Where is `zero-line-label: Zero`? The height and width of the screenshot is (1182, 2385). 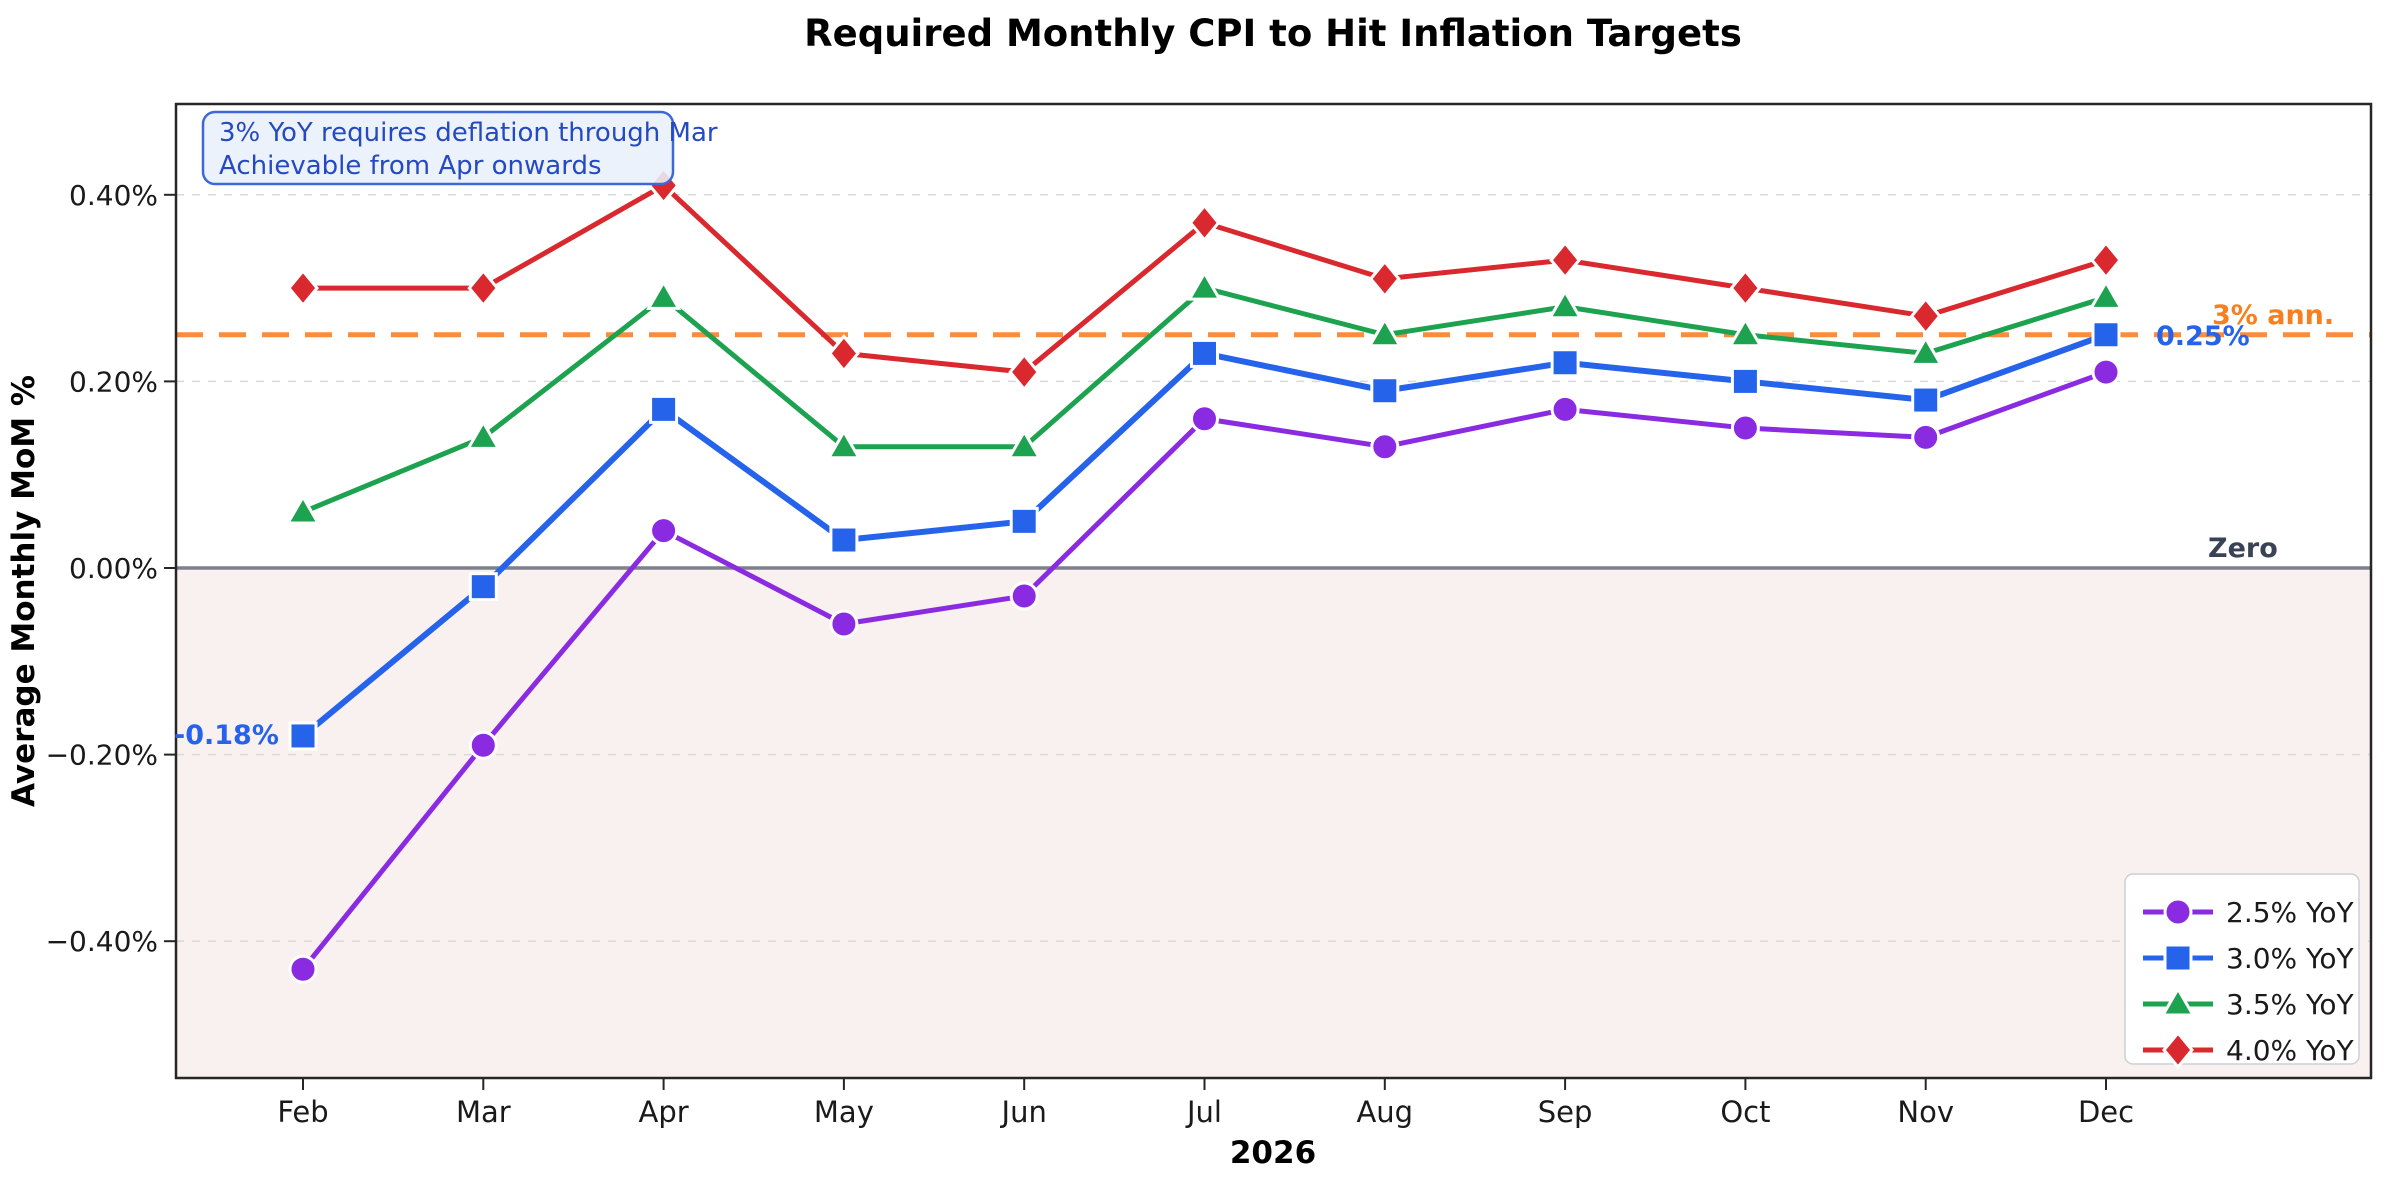
zero-line-label: Zero is located at coordinates (2243, 548).